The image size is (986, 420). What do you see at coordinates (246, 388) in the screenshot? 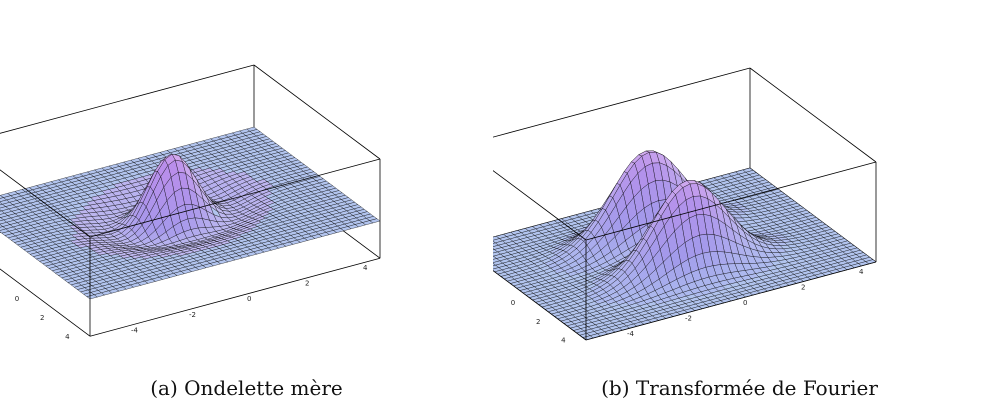
I see `caption-a: (a) Ondelette mère` at bounding box center [246, 388].